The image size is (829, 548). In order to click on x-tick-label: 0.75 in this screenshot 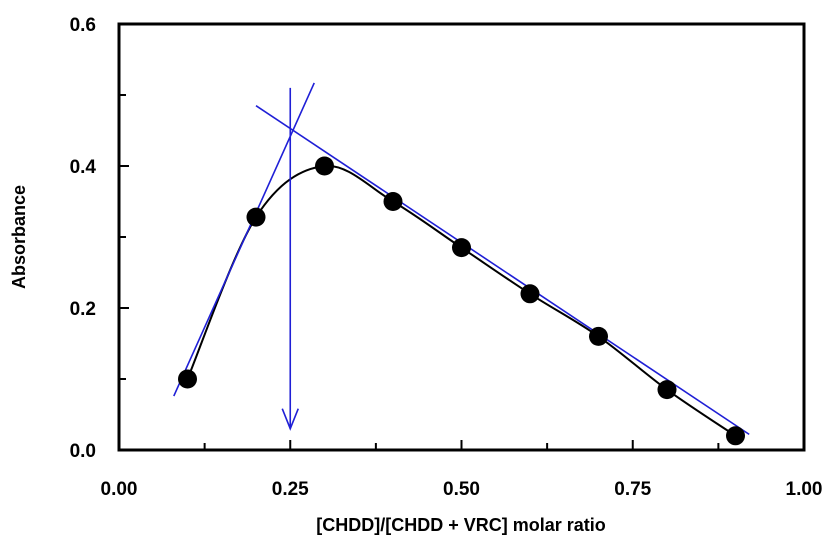, I will do `click(632, 489)`.